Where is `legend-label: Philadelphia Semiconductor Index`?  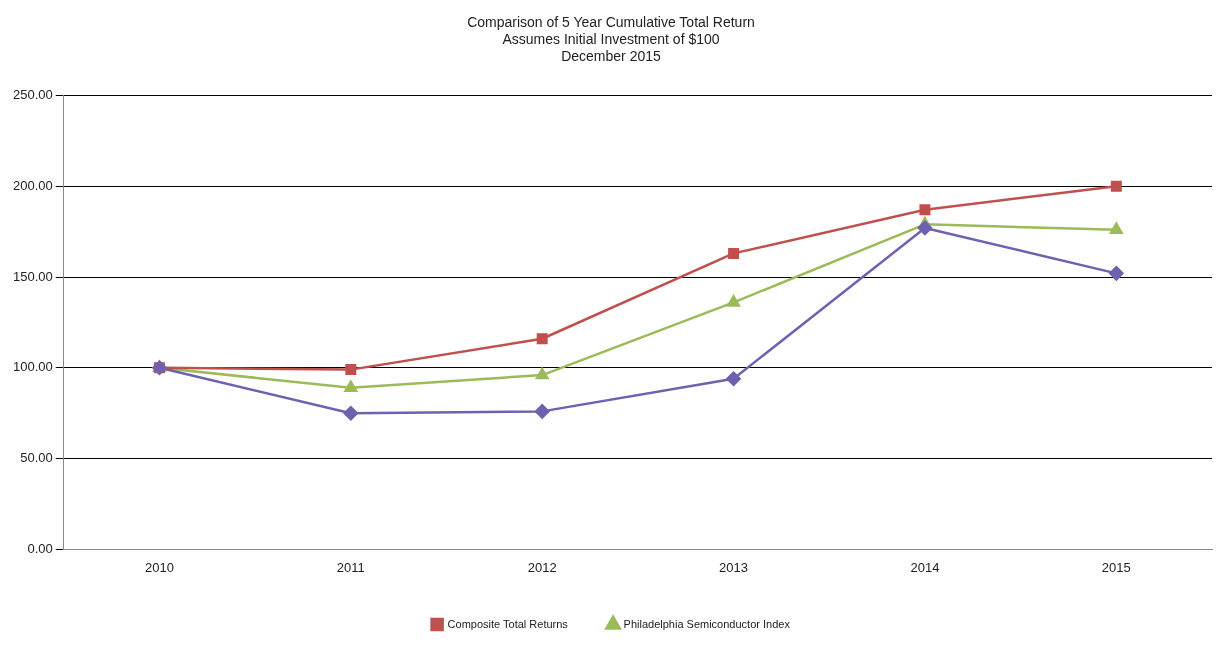 legend-label: Philadelphia Semiconductor Index is located at coordinates (707, 623).